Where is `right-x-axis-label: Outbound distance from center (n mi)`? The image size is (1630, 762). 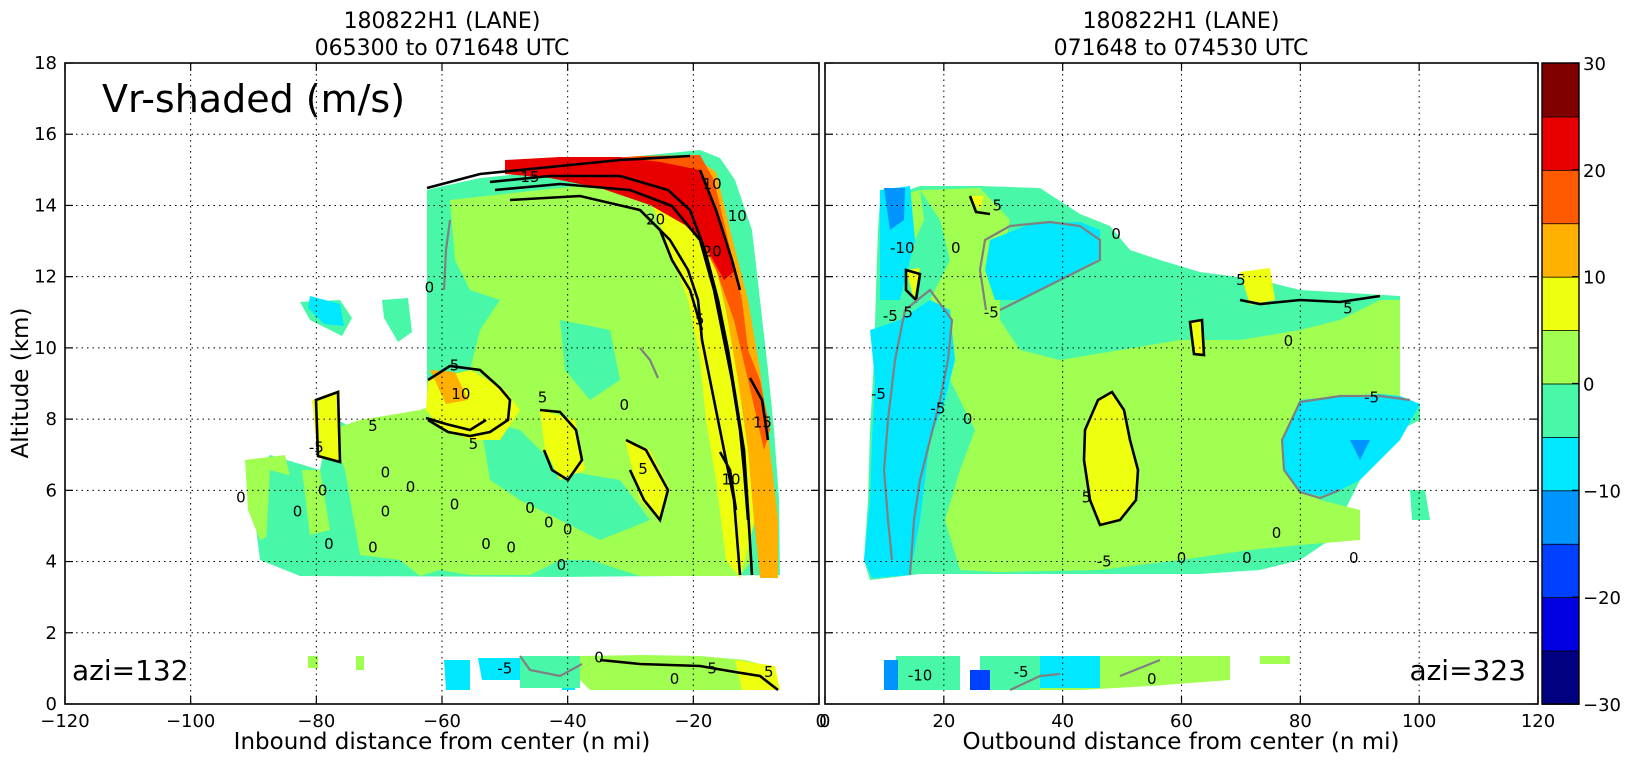
right-x-axis-label: Outbound distance from center (n mi) is located at coordinates (1181, 742).